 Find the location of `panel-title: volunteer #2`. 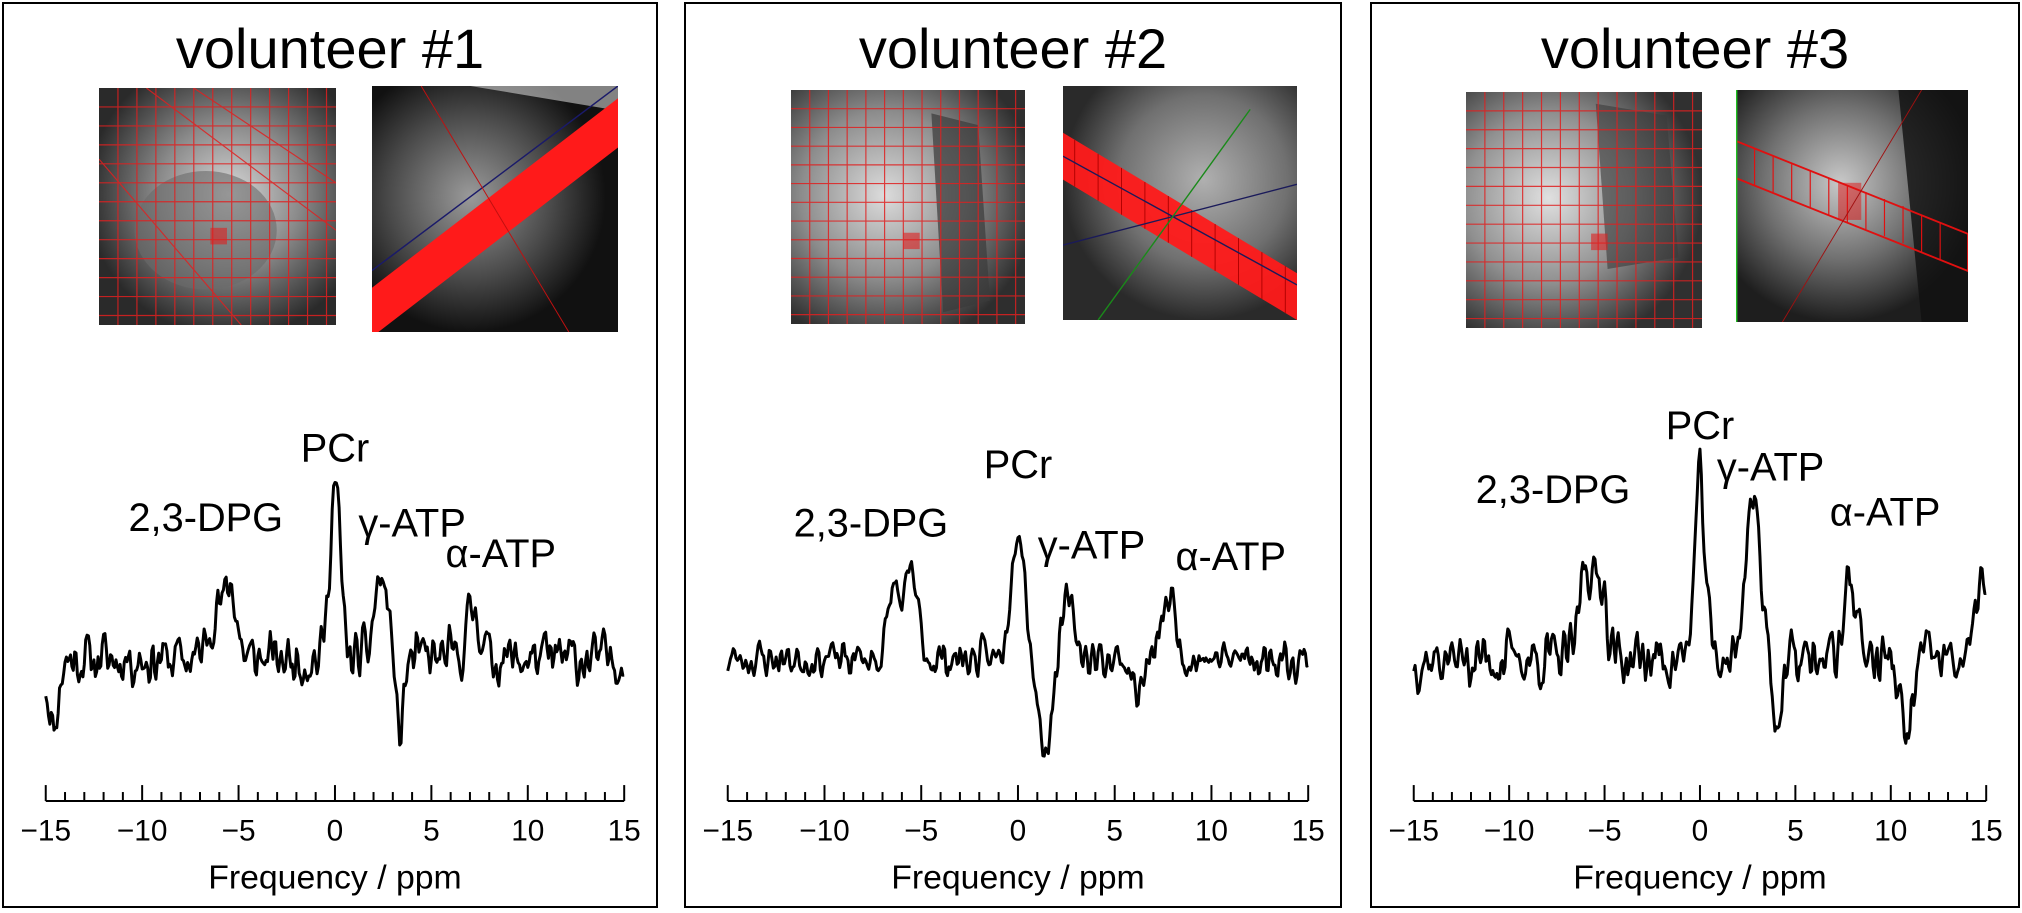

panel-title: volunteer #2 is located at coordinates (1013, 48).